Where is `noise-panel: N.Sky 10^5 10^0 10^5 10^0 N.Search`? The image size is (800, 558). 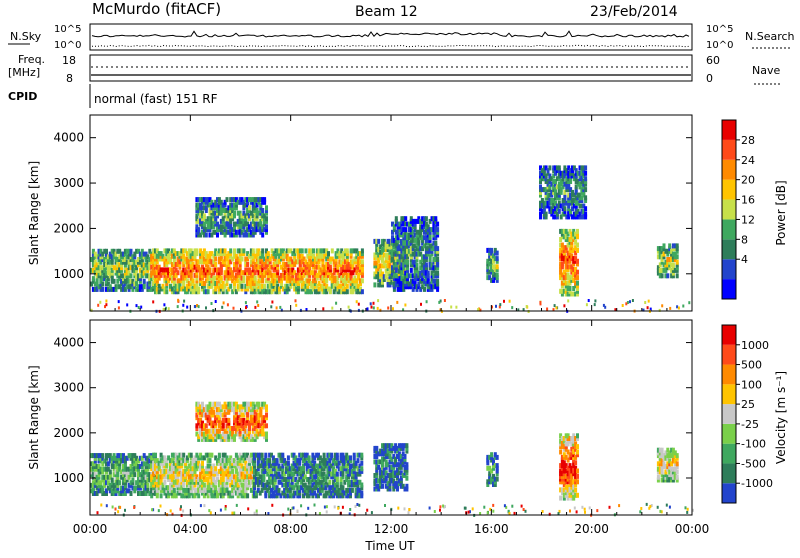
noise-panel: N.Sky 10^5 10^0 10^5 10^0 N.Search is located at coordinates (401, 37).